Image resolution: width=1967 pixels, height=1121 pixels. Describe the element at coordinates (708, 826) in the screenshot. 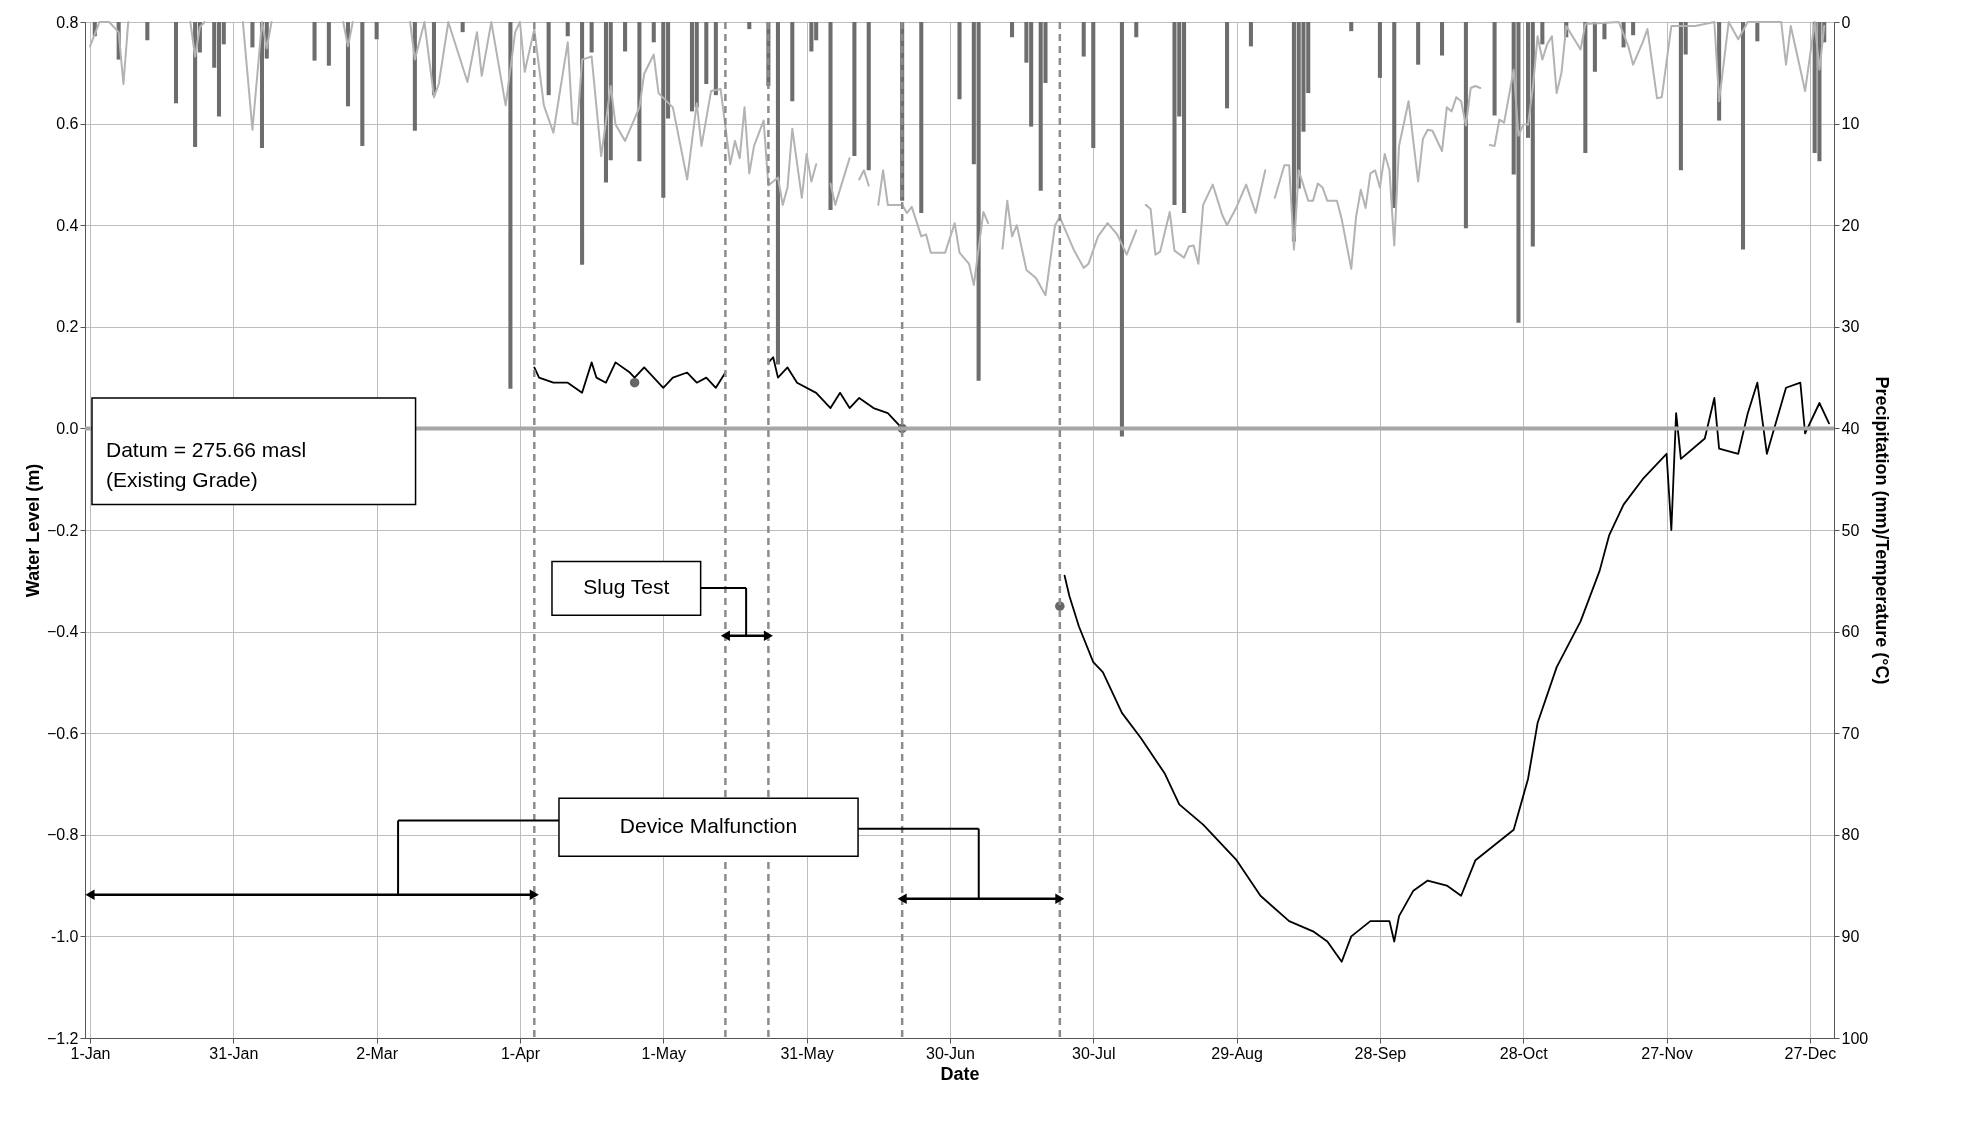

I see `annotation: Device Malfunction` at that location.